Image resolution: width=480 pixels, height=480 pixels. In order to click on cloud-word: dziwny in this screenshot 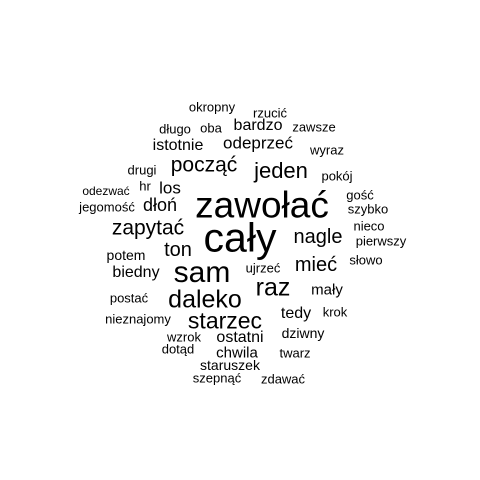, I will do `click(303, 333)`.